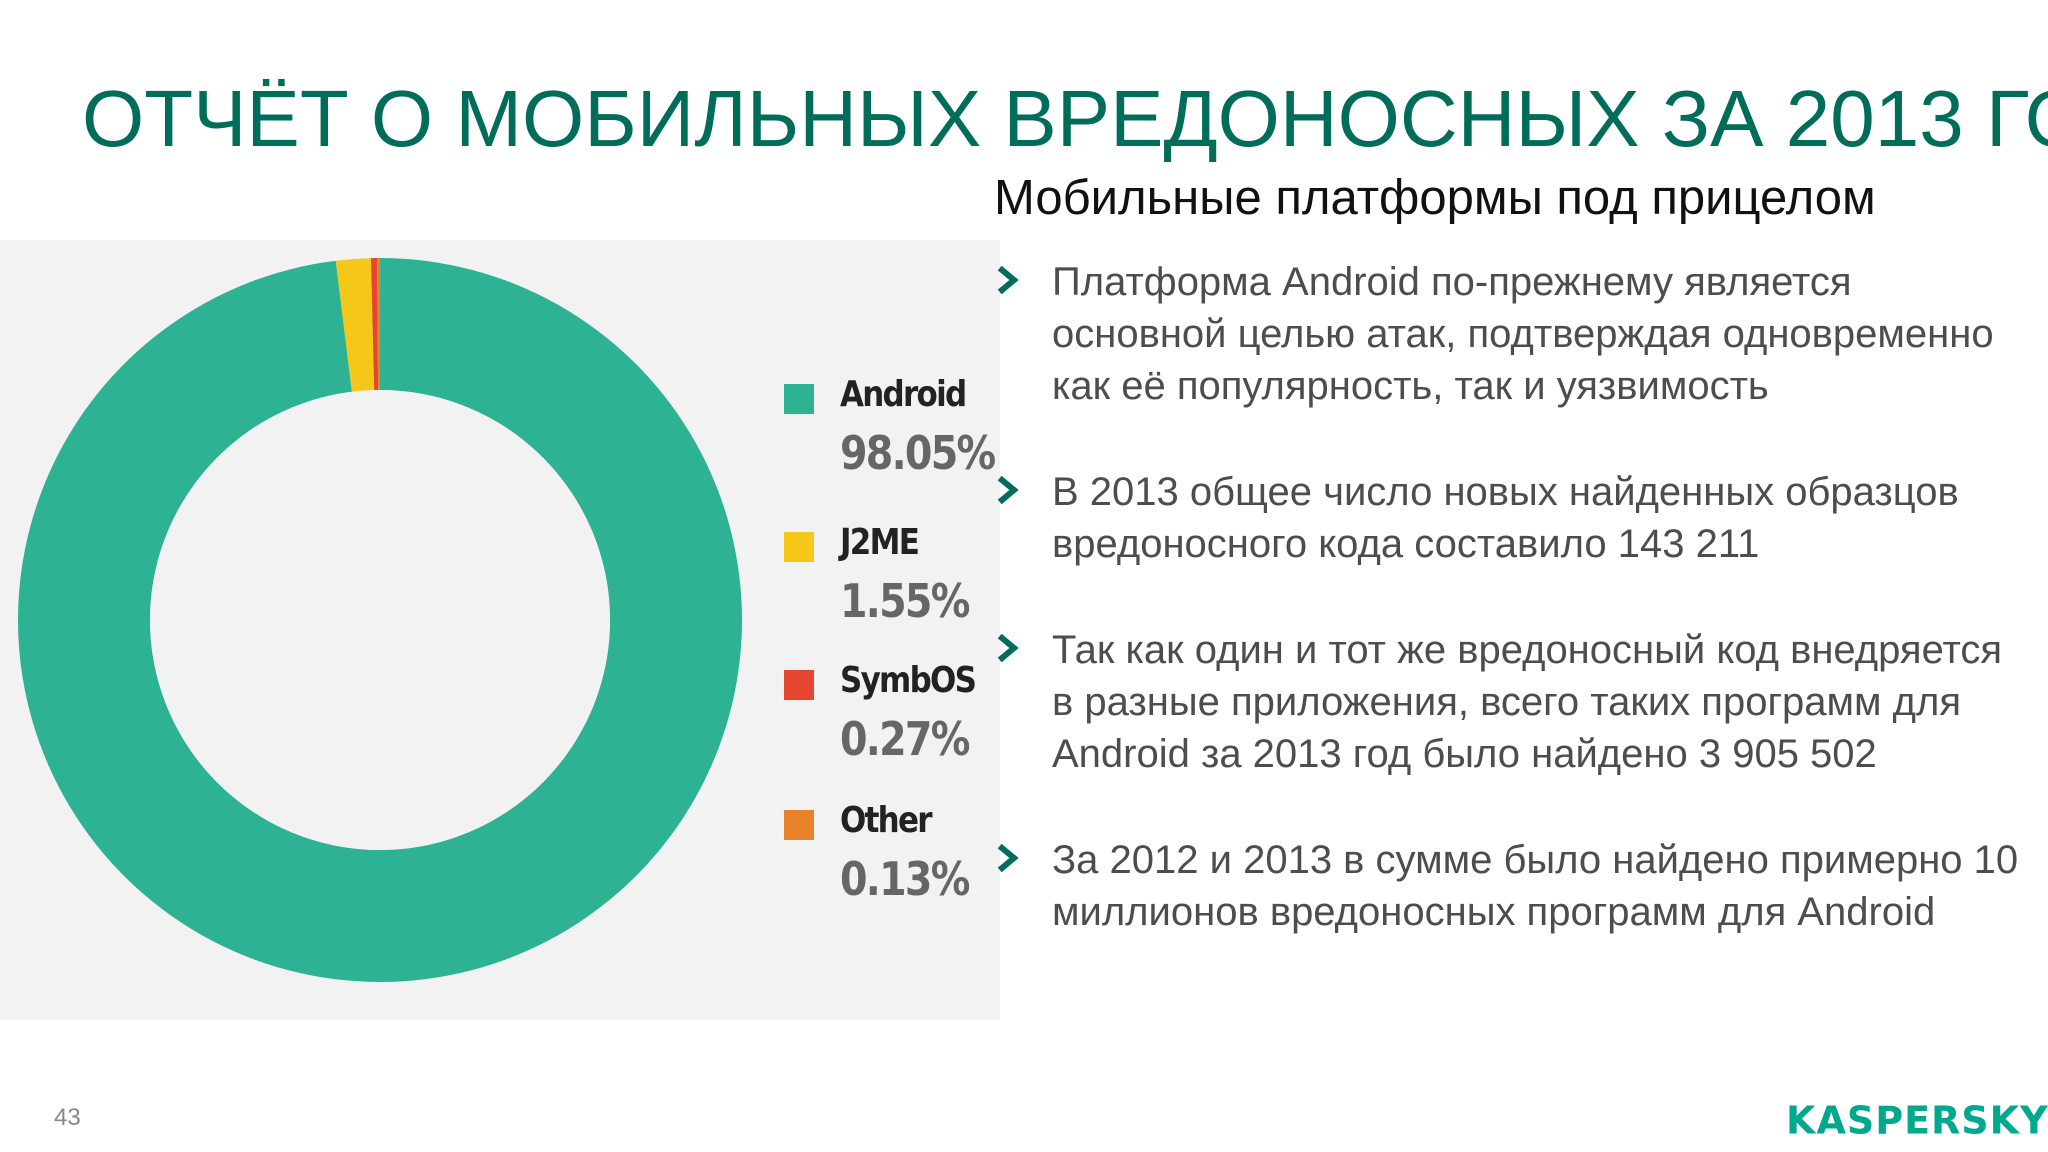 The height and width of the screenshot is (1152, 2048). I want to click on legend-label: Other, so click(886, 820).